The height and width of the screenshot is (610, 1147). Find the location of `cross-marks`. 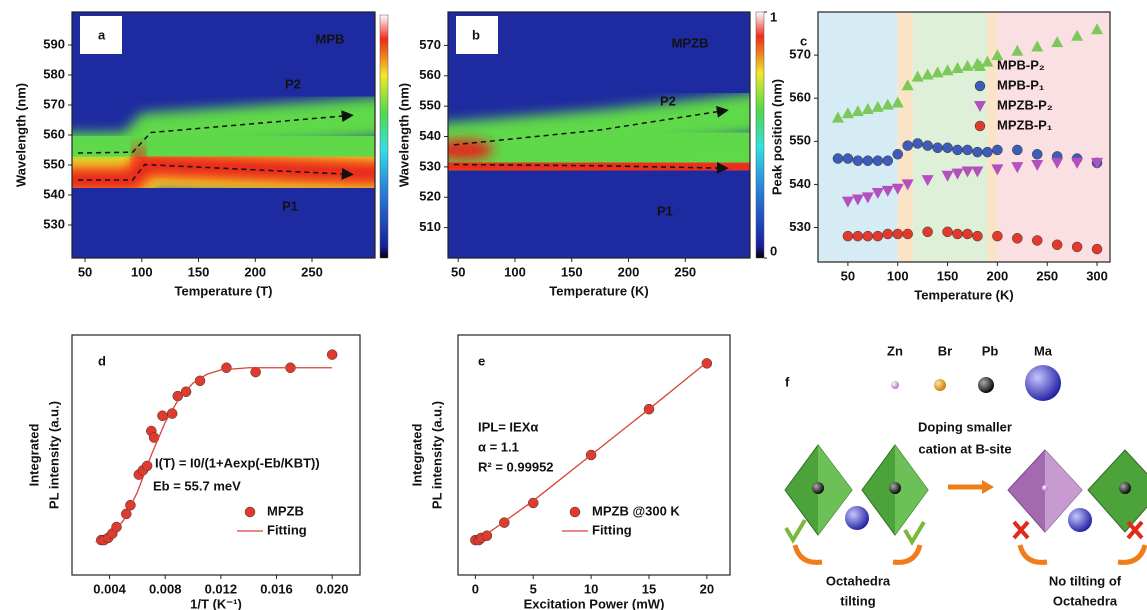

cross-marks is located at coordinates (1078, 530).